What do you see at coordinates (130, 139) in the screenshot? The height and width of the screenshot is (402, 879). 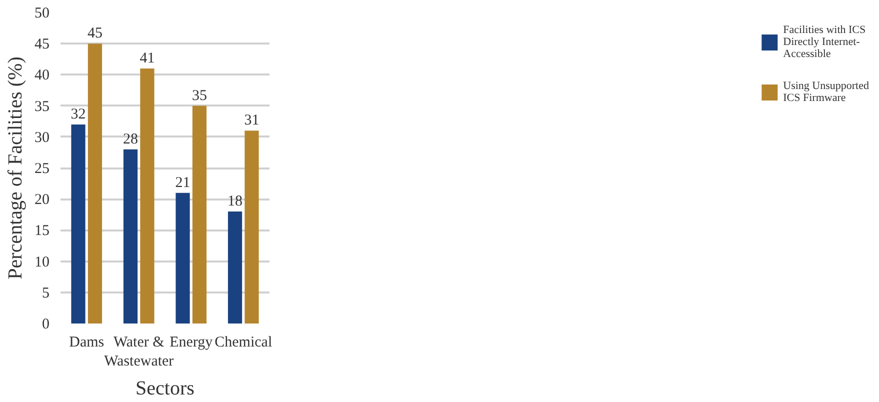 I see `data-label: 28` at bounding box center [130, 139].